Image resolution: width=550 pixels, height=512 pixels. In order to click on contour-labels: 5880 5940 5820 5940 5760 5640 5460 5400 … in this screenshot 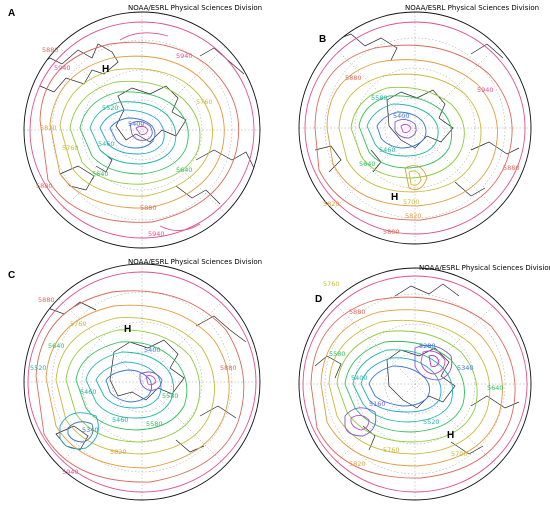, I will do `click(124, 142)`.